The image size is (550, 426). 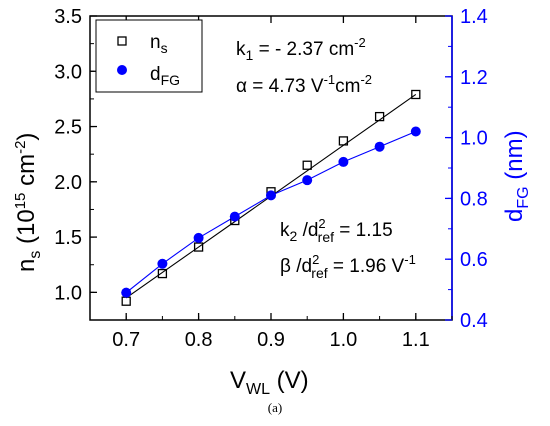 I want to click on y-right-tick-label: 1.4, so click(x=474, y=17).